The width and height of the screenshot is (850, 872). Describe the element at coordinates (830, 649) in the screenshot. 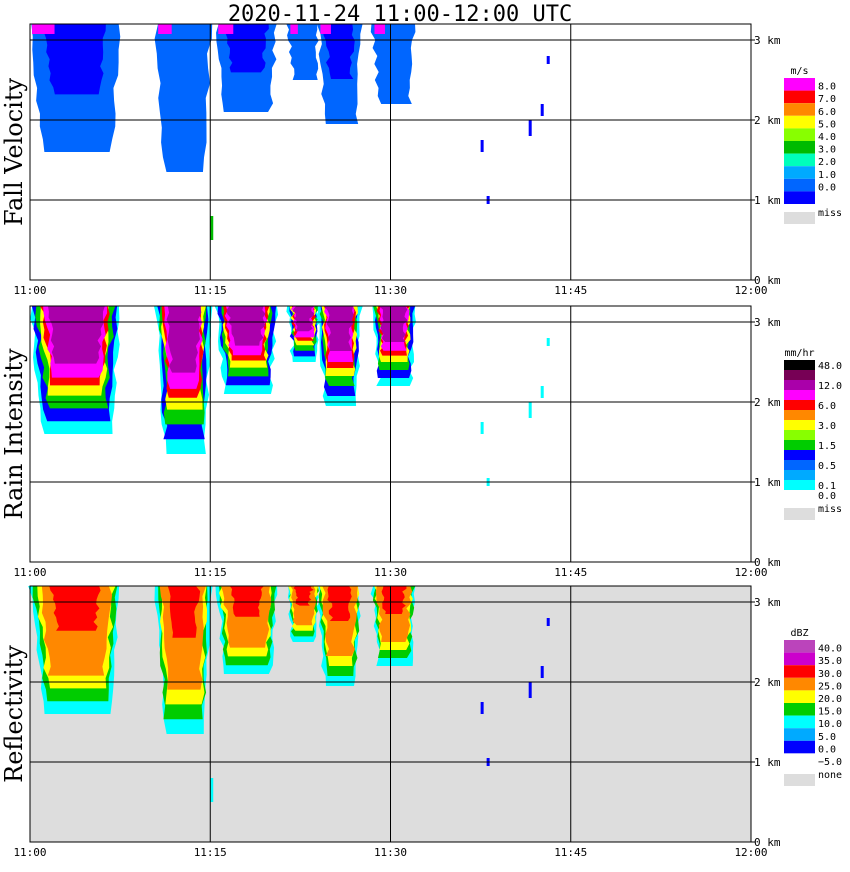

I see `legend-label: 40.0` at that location.